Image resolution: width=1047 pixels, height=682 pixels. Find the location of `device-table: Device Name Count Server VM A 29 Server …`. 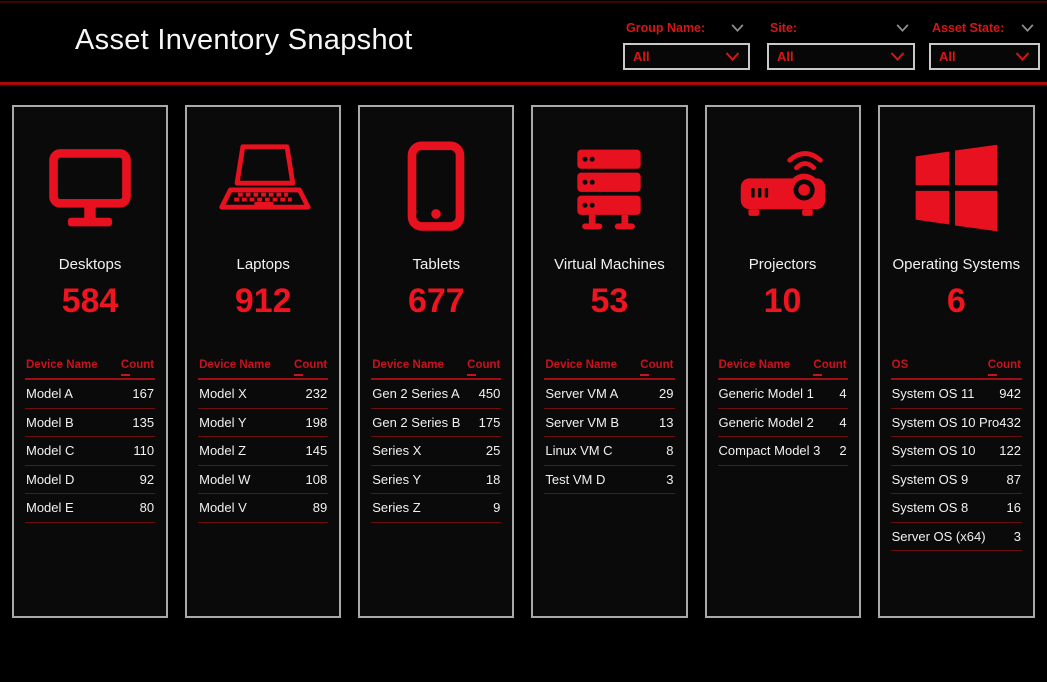

device-table: Device Name Count Server VM A 29 Server … is located at coordinates (609, 426).